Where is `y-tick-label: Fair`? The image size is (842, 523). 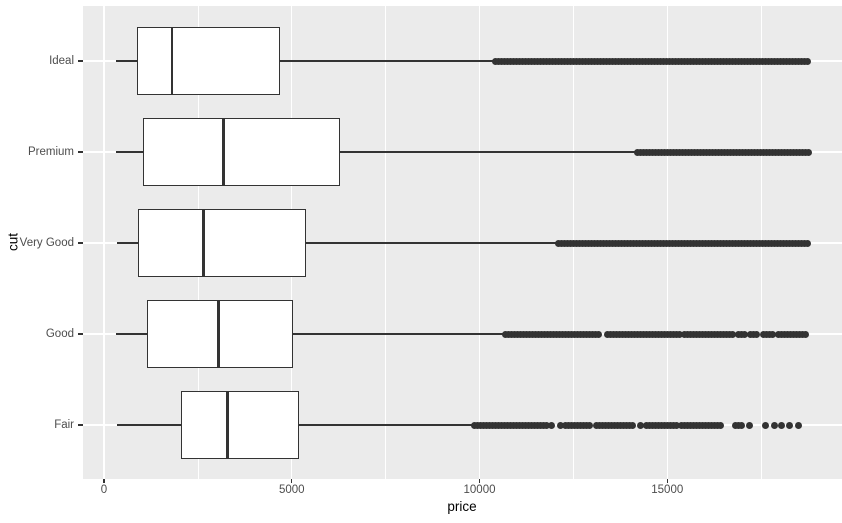
y-tick-label: Fair is located at coordinates (64, 425).